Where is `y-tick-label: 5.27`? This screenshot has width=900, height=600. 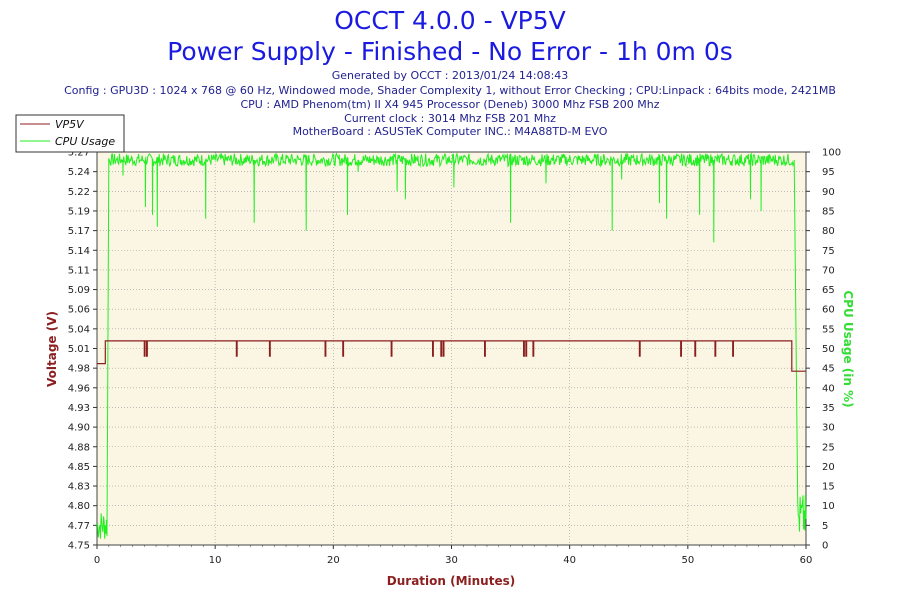 y-tick-label: 5.27 is located at coordinates (79, 153).